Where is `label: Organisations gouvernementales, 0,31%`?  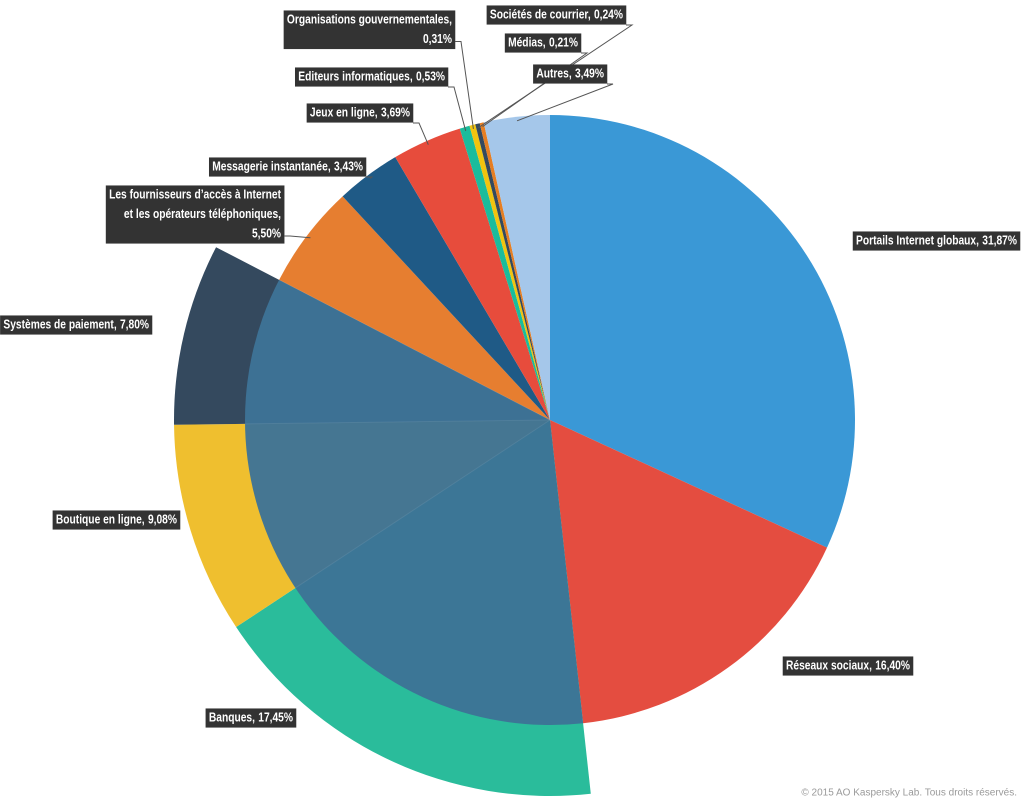
label: Organisations gouvernementales, 0,31% is located at coordinates (369, 30).